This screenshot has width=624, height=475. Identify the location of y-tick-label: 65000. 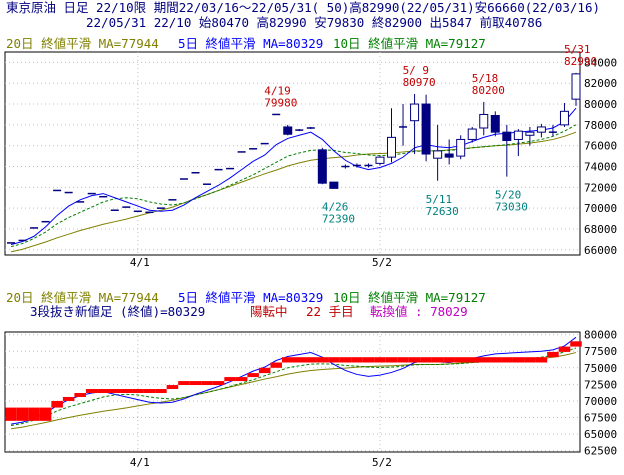
(600, 434).